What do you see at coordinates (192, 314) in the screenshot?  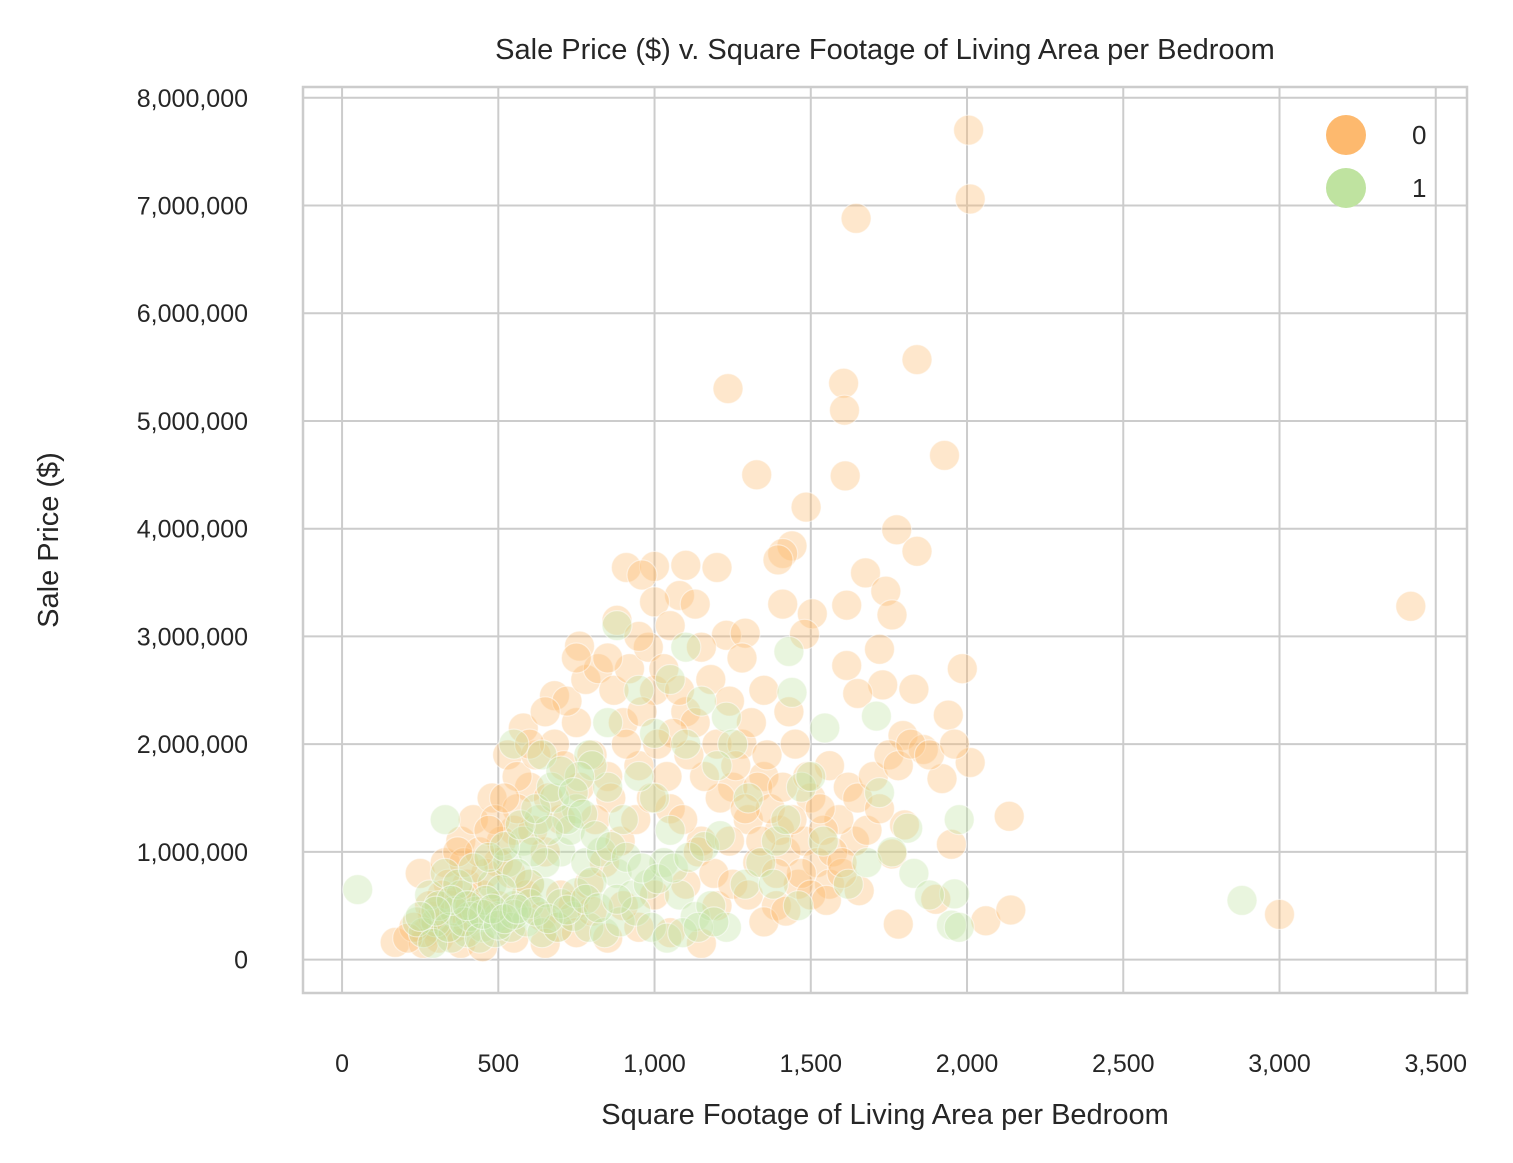 I see `y-tick-label: 6,000,000` at bounding box center [192, 314].